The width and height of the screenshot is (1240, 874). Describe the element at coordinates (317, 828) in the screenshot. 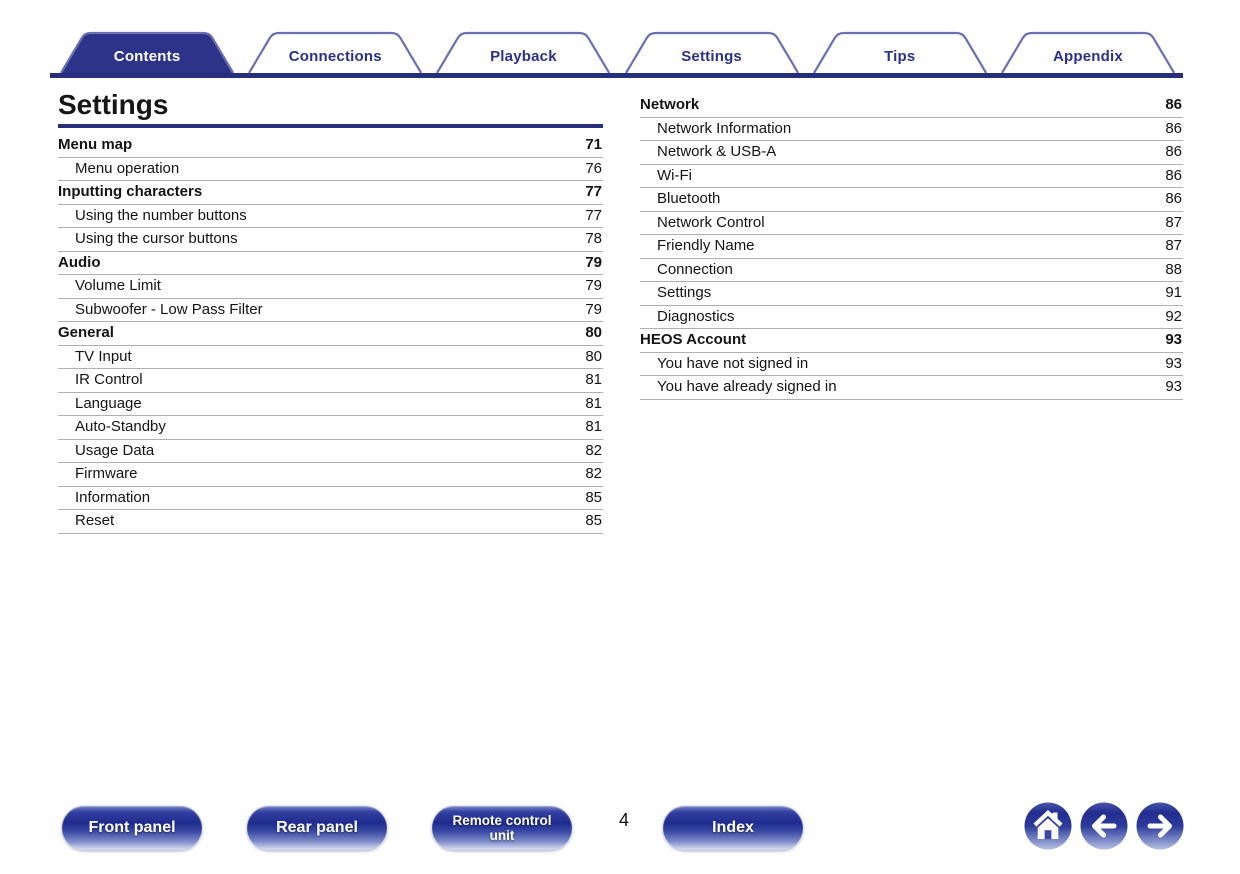

I see `rear-panel-button: Rear panel` at that location.